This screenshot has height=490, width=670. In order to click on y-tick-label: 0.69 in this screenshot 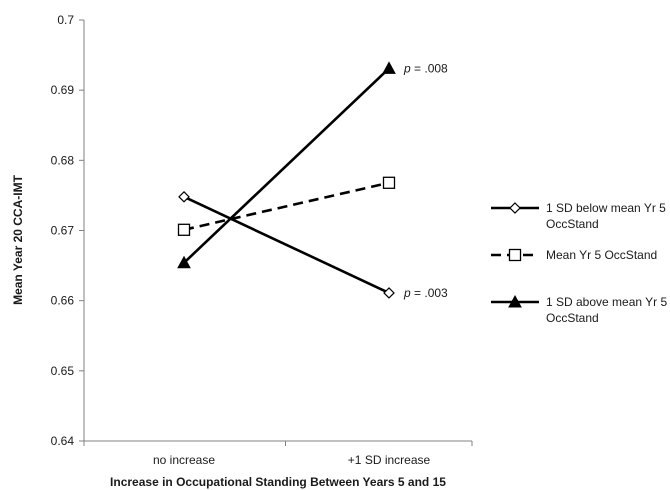, I will do `click(63, 90)`.